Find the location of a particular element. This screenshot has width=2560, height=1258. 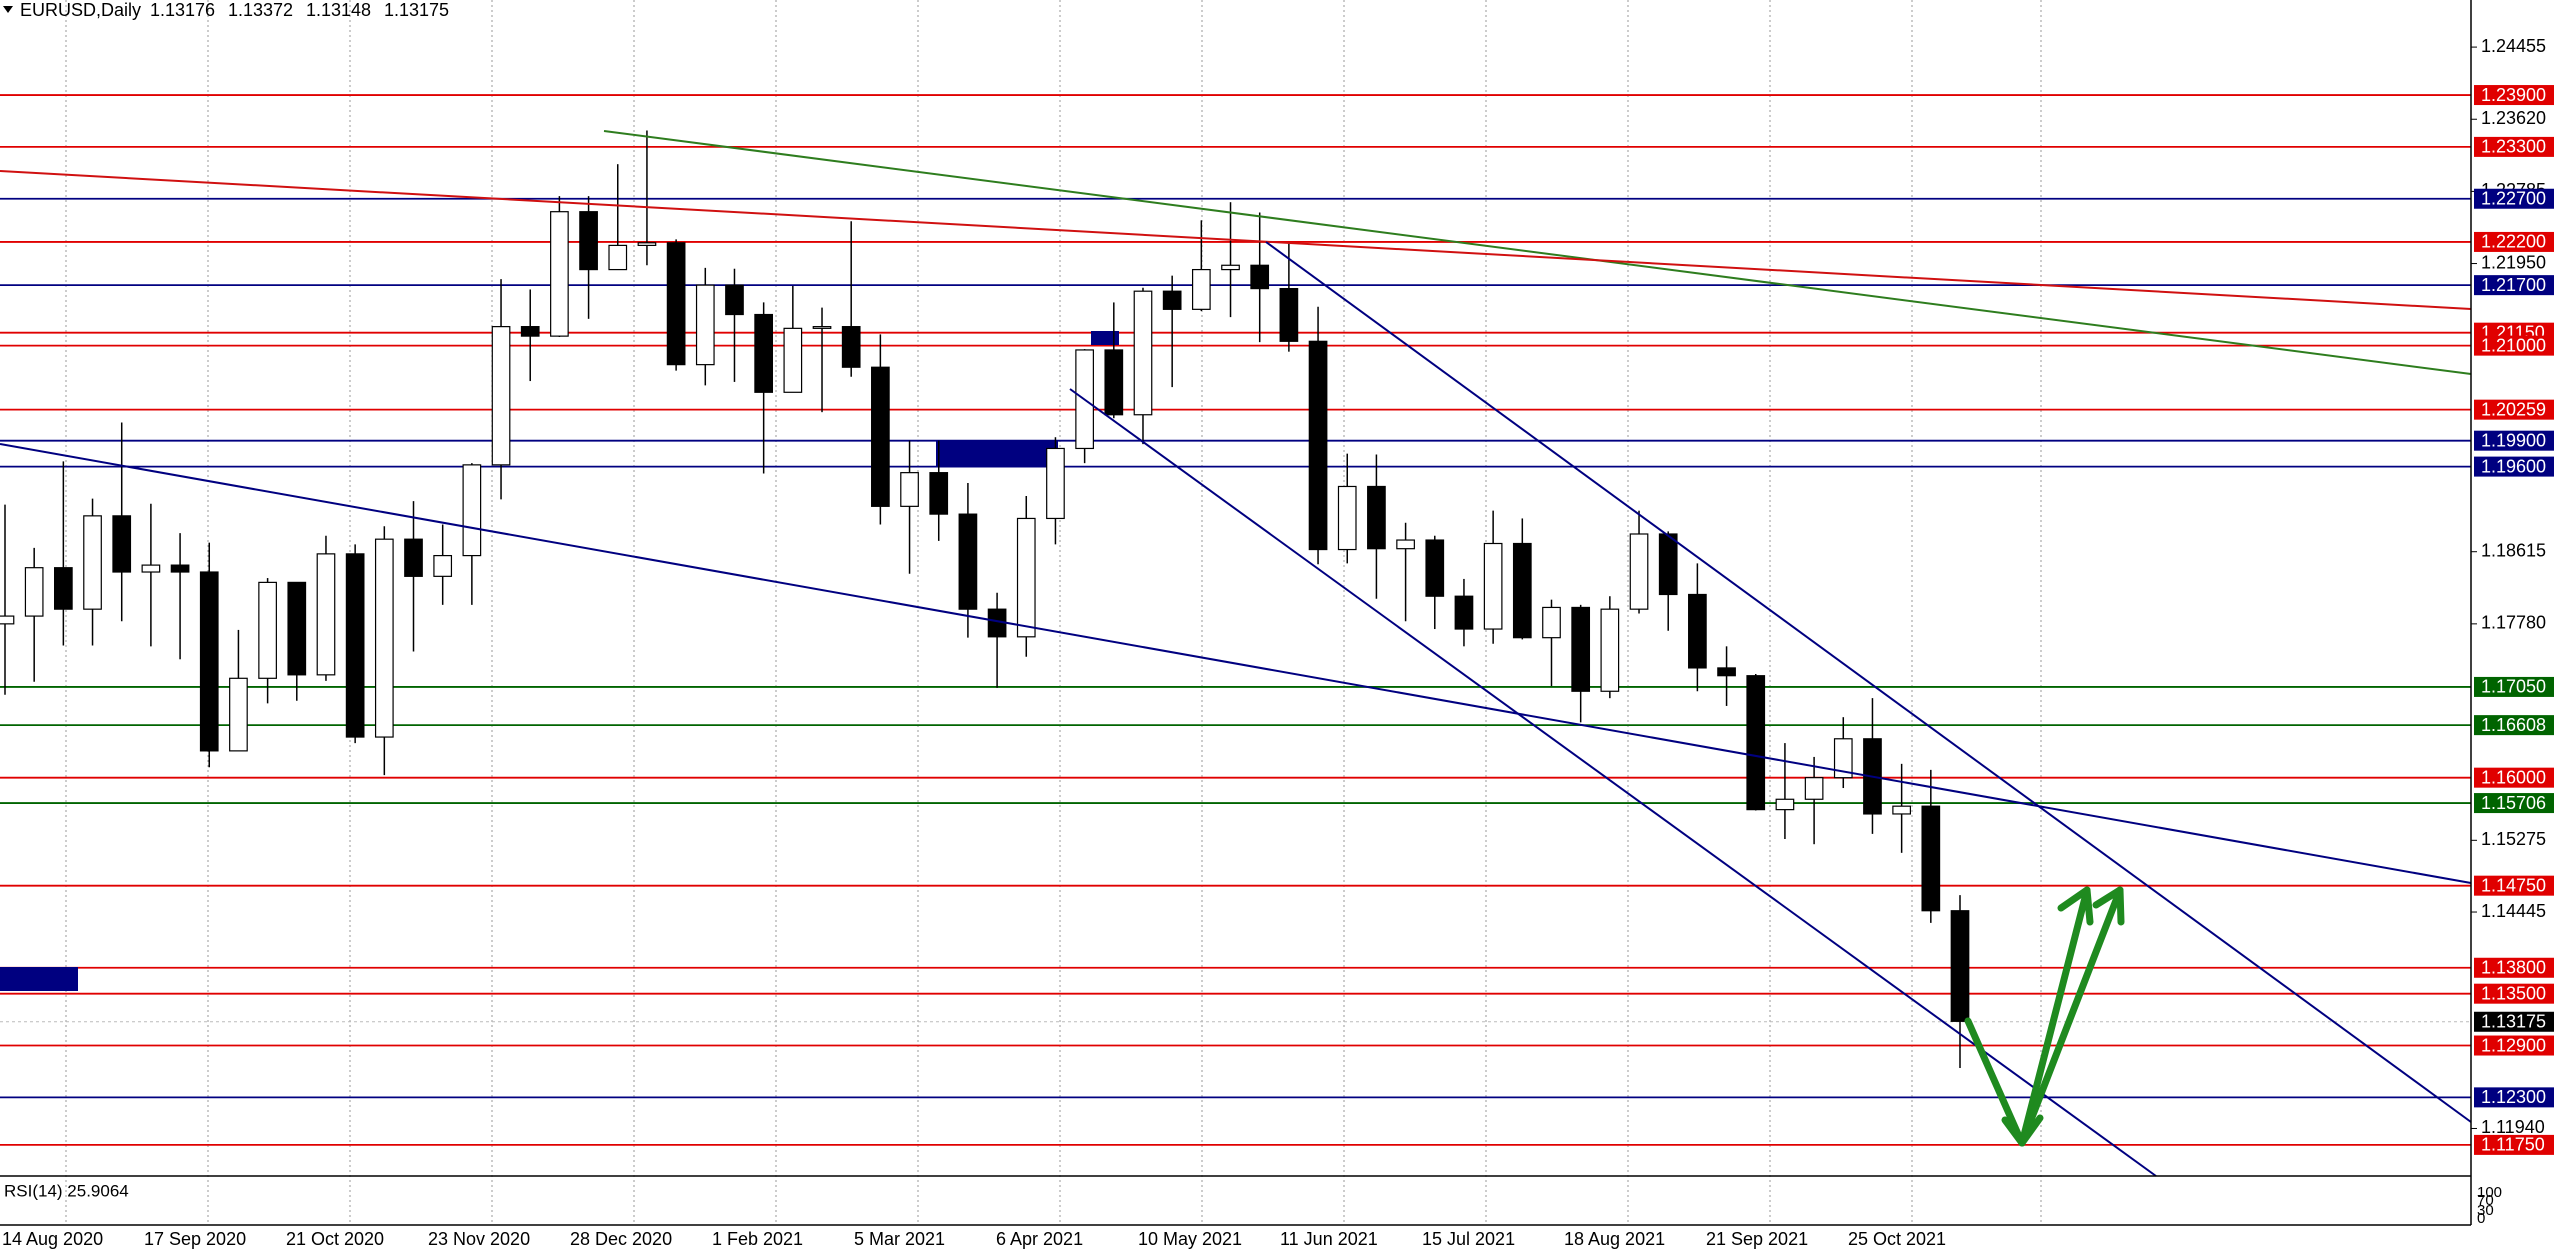

date-label: 21 Oct 2020 is located at coordinates (335, 1239).